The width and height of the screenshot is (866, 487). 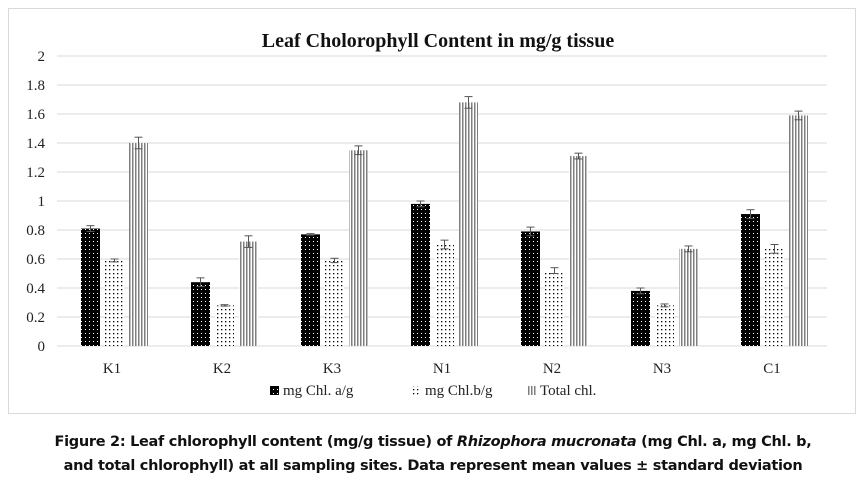 What do you see at coordinates (459, 391) in the screenshot?
I see `legend-label: mg Chl.b/g` at bounding box center [459, 391].